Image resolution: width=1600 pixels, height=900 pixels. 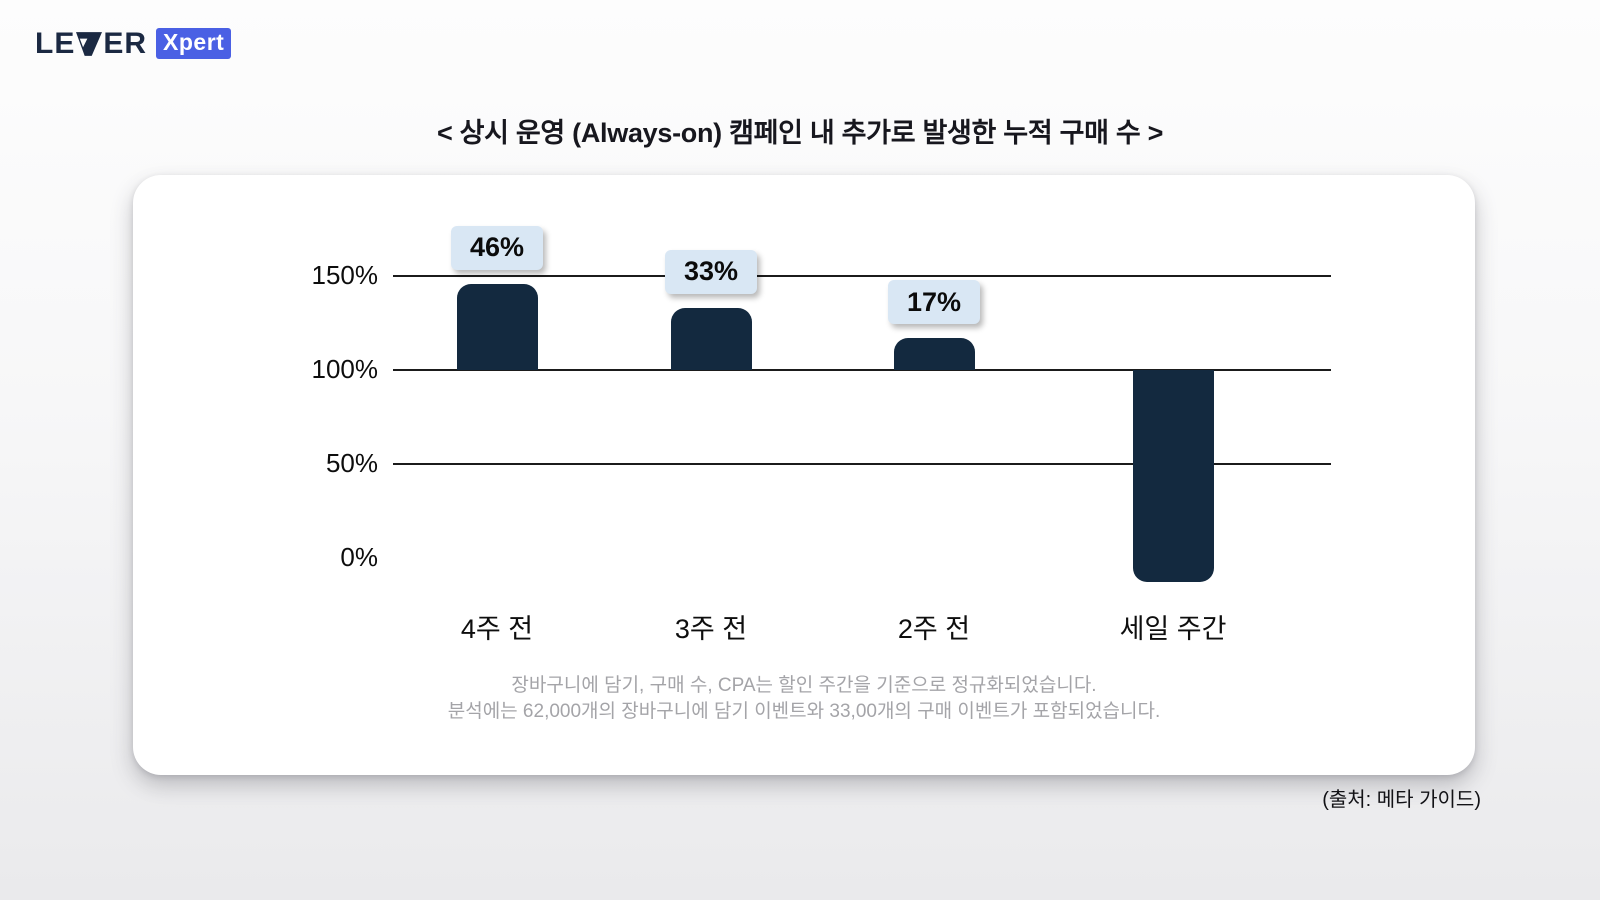 What do you see at coordinates (711, 271) in the screenshot?
I see `bar-value-label-2: 33%` at bounding box center [711, 271].